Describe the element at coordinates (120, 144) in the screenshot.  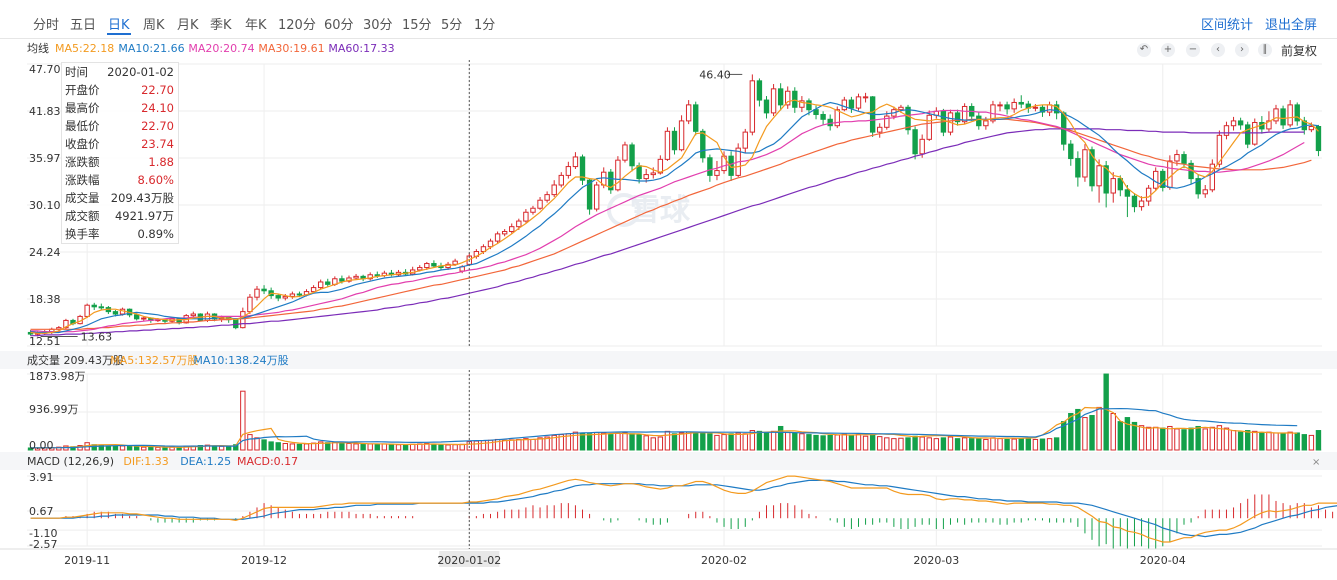
I see `tooltip-row: 收盘价 23.74` at that location.